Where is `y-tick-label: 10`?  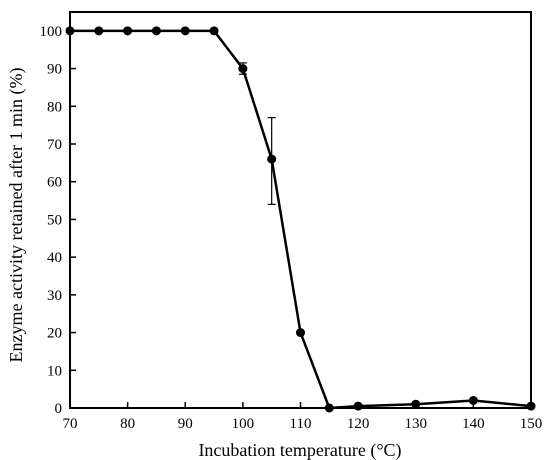 y-tick-label: 10 is located at coordinates (54, 371).